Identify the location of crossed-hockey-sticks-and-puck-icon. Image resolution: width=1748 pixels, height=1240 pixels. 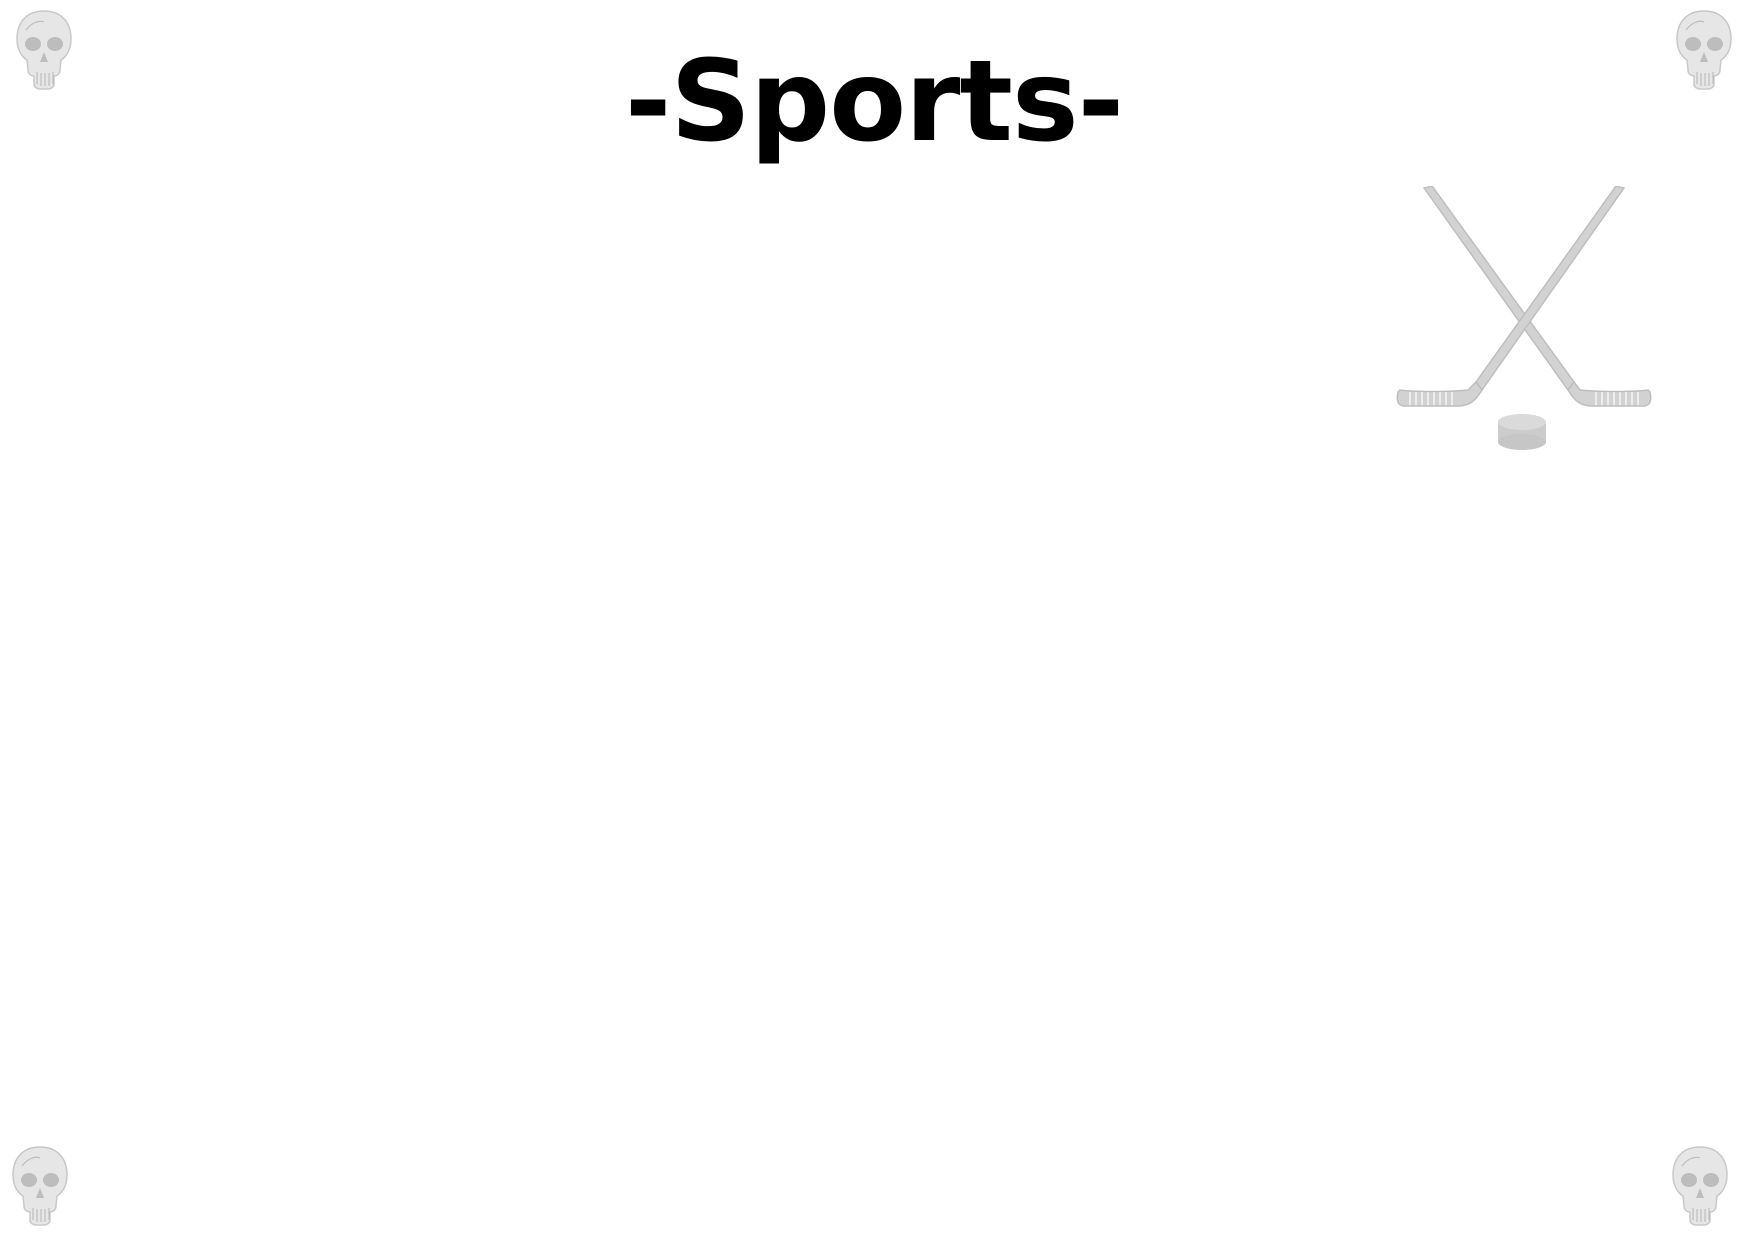
(1524, 321).